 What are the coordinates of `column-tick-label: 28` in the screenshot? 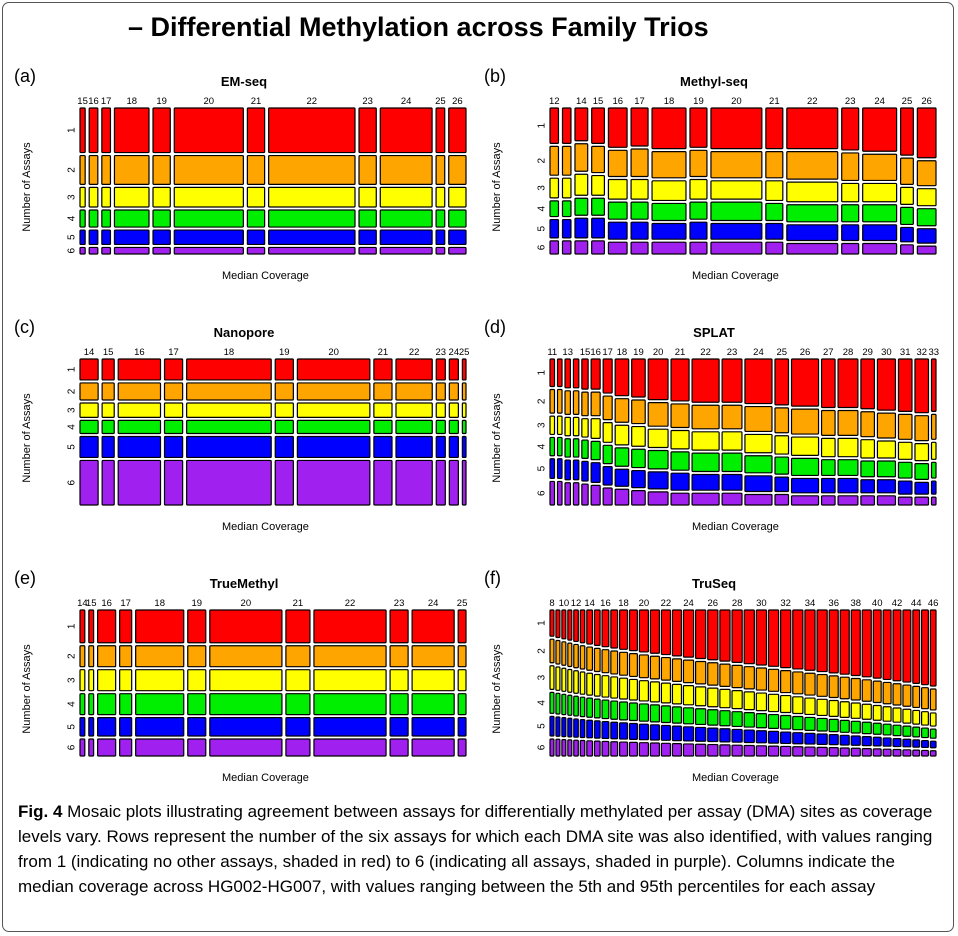 It's located at (848, 352).